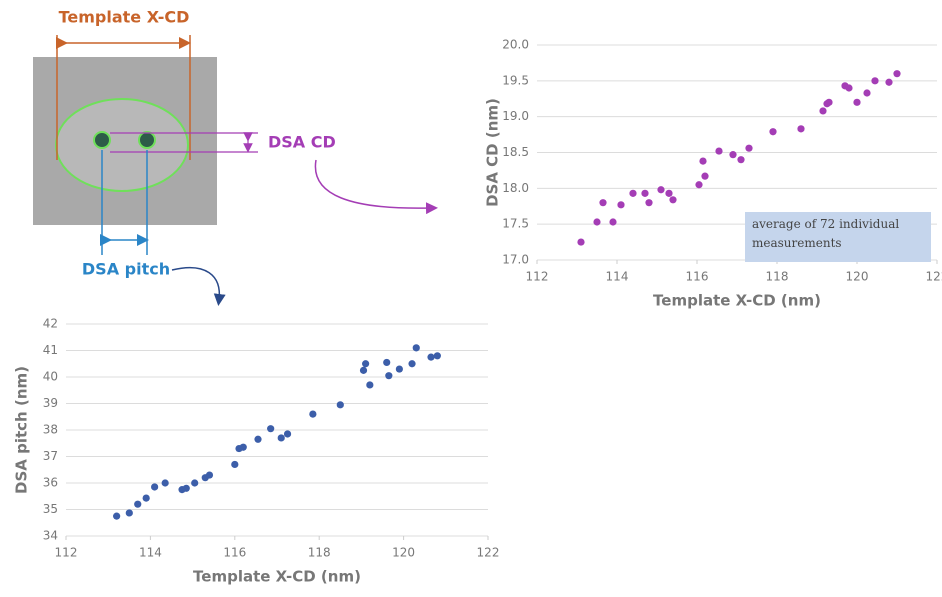  Describe the element at coordinates (50, 509) in the screenshot. I see `y-tick-label: 35` at that location.